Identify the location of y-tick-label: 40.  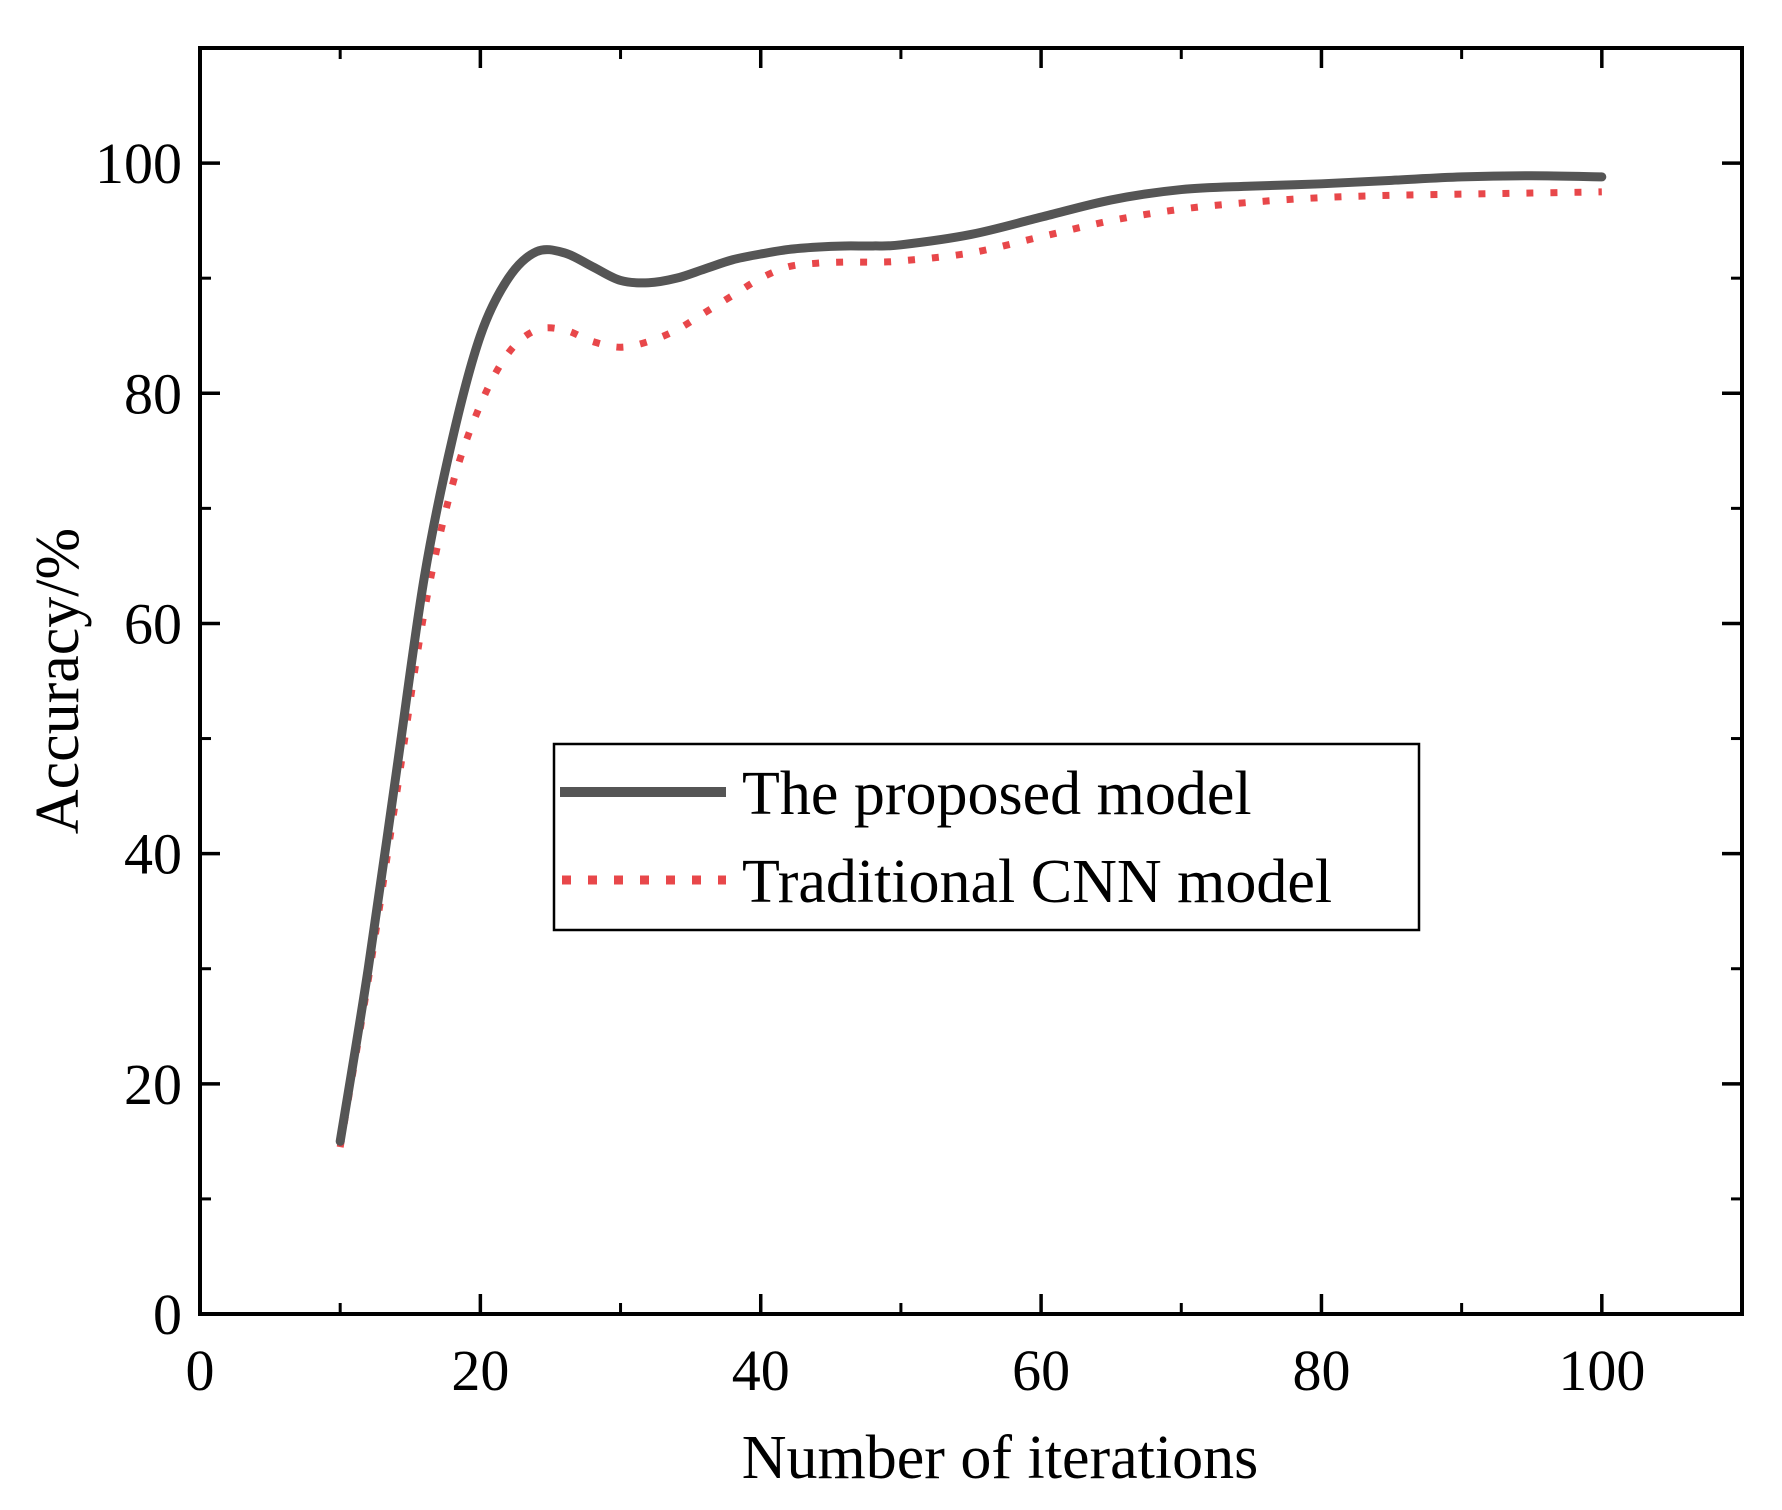
(153, 854).